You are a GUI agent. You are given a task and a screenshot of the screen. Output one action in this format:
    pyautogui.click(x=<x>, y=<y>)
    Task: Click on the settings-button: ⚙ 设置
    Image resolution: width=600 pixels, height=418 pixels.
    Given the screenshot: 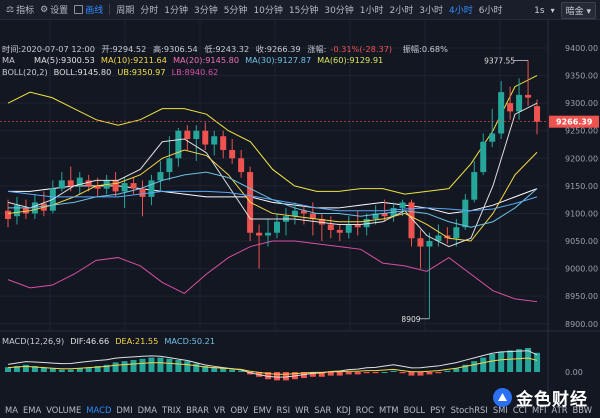 What is the action you would take?
    pyautogui.click(x=54, y=10)
    